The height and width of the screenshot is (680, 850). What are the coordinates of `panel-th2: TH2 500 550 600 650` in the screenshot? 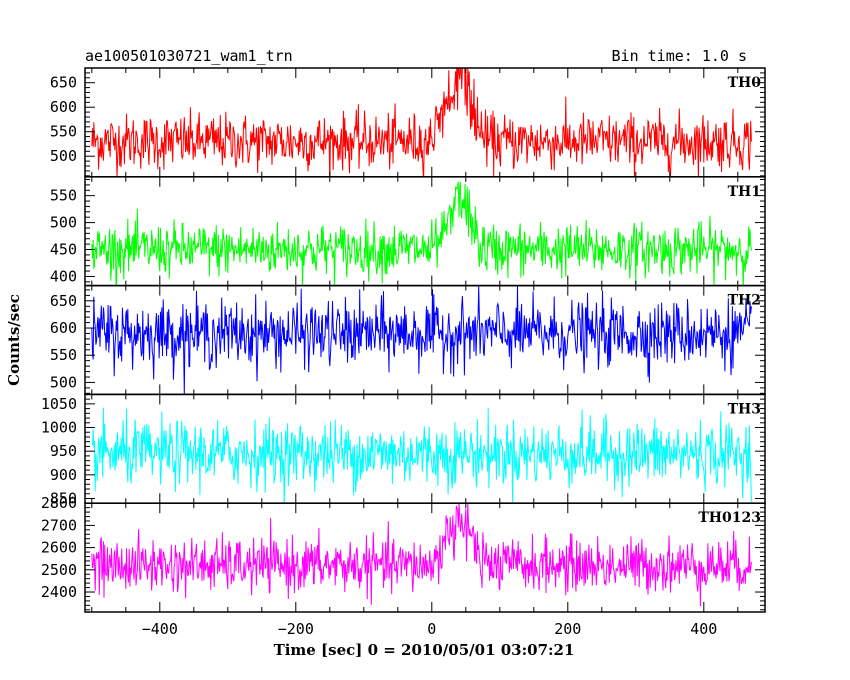 It's located at (408, 340).